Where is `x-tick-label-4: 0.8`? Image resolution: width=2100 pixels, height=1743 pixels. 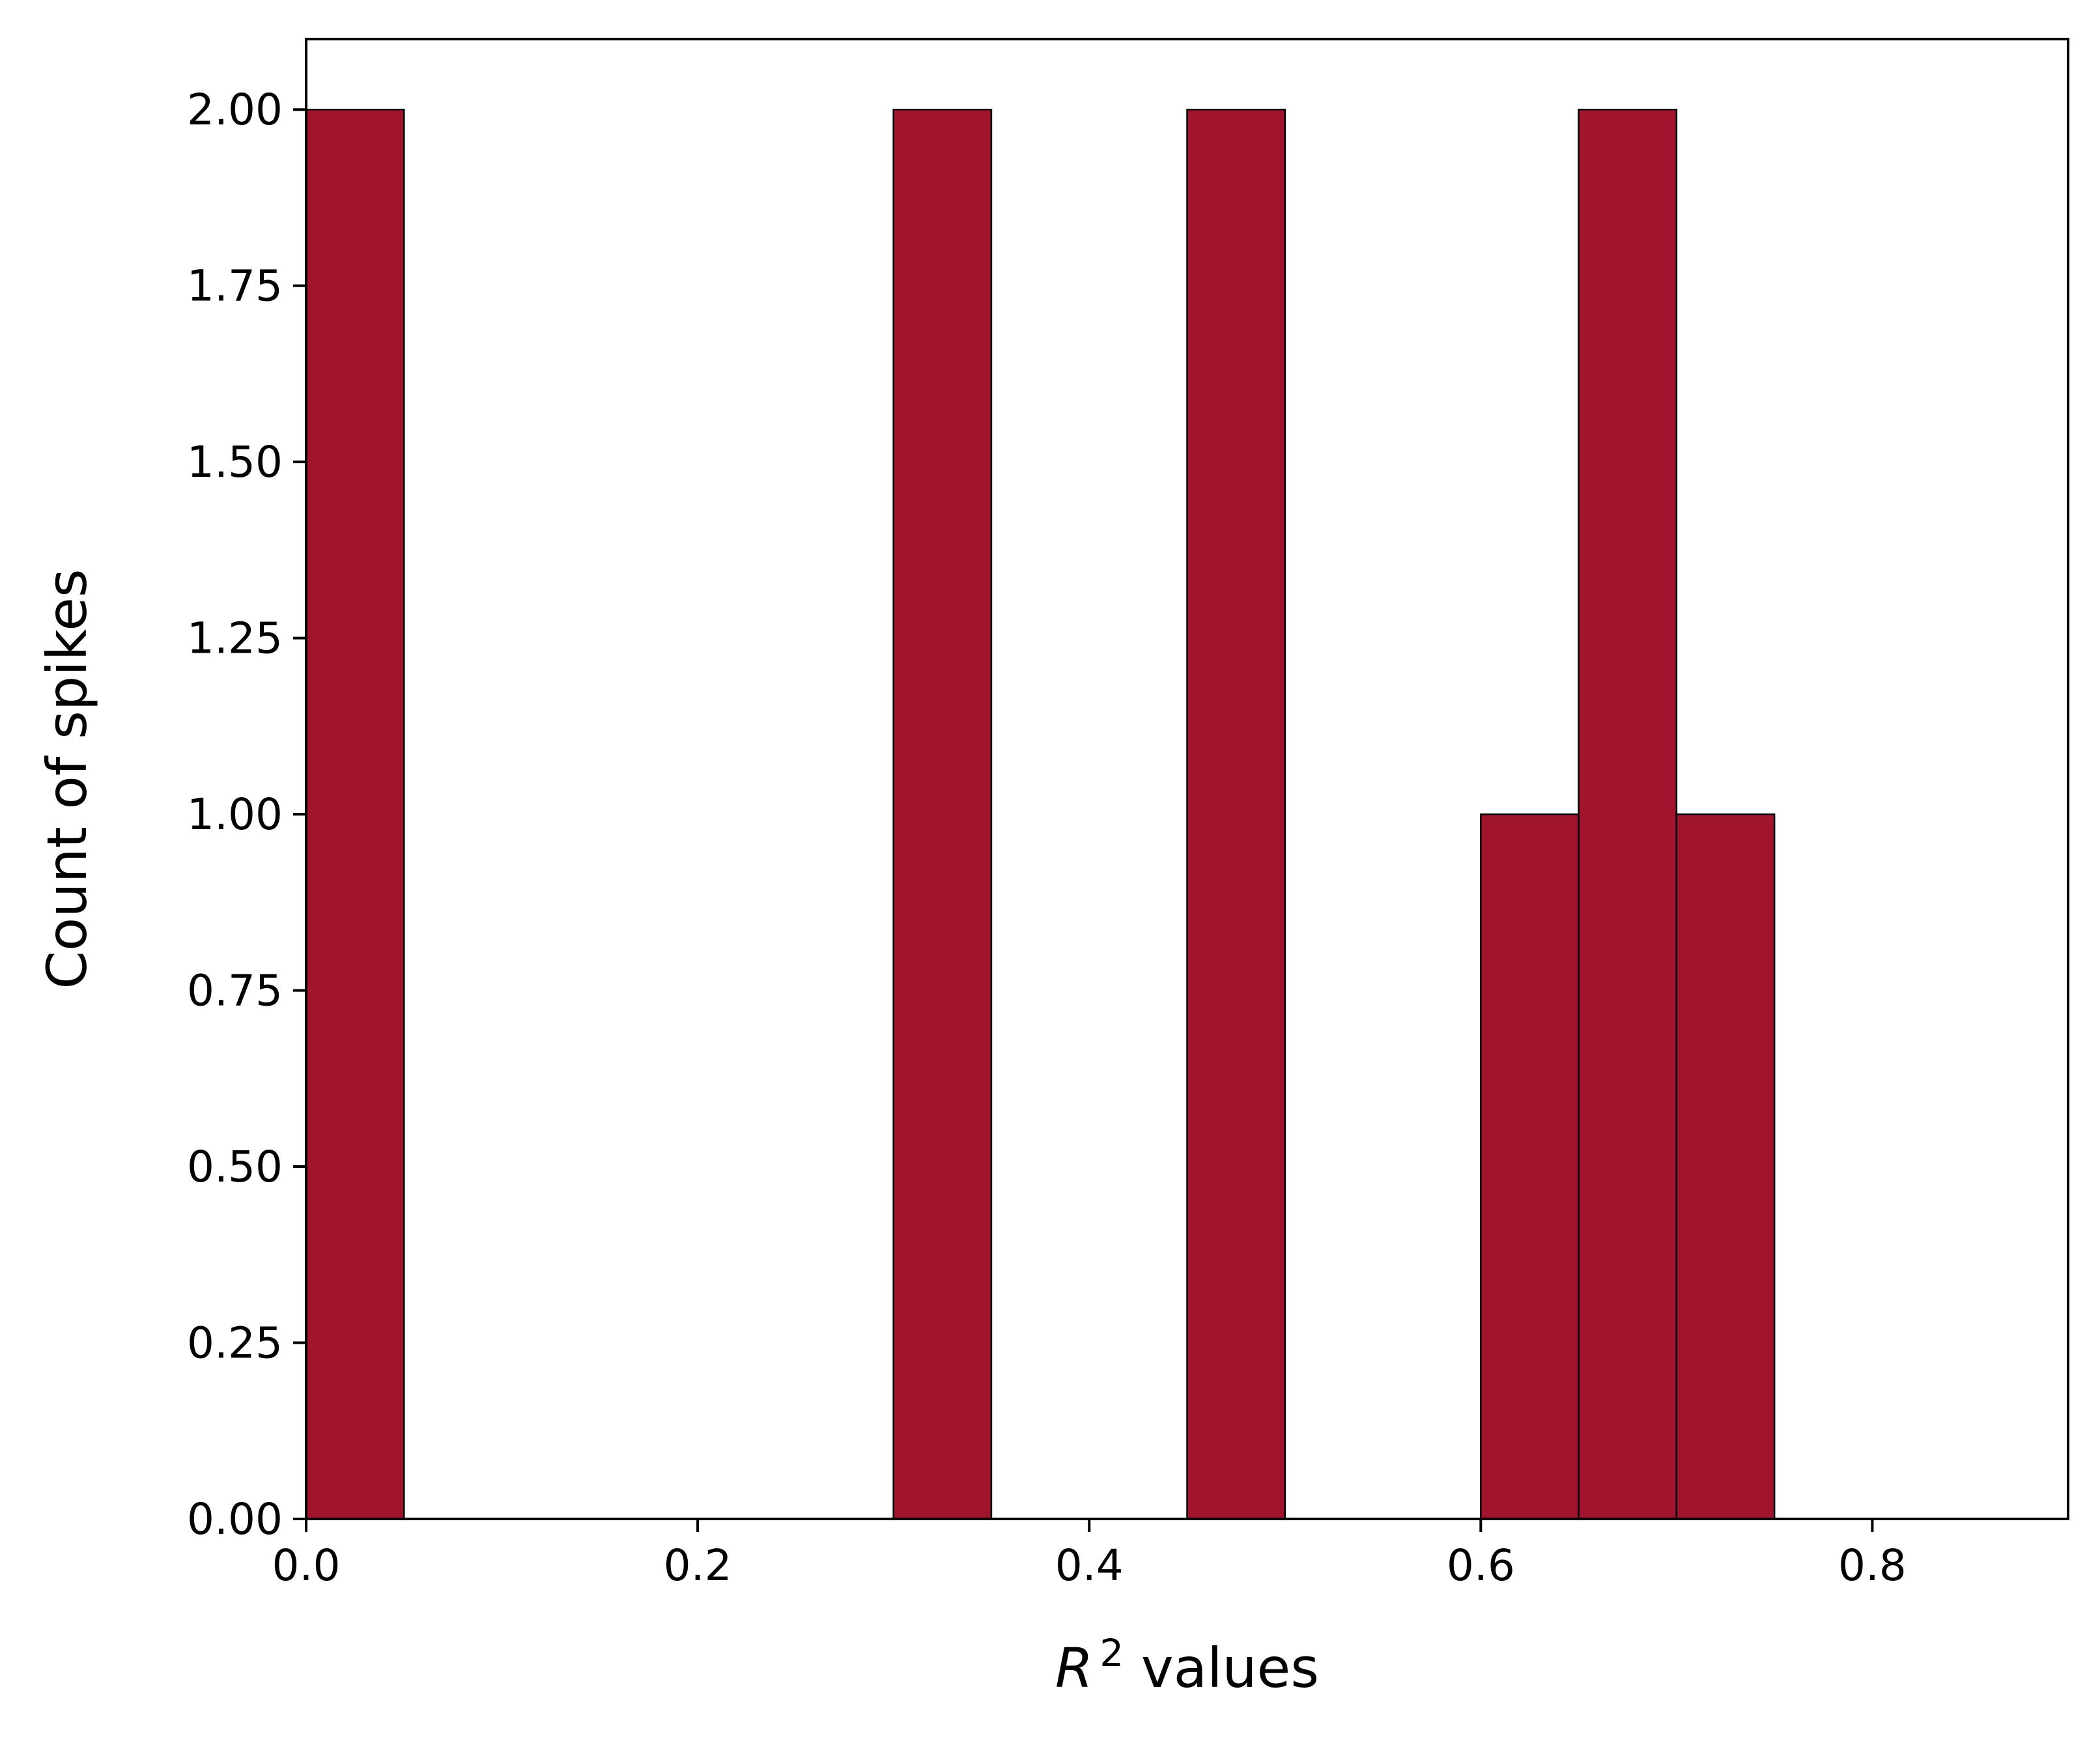 x-tick-label-4: 0.8 is located at coordinates (1873, 1565).